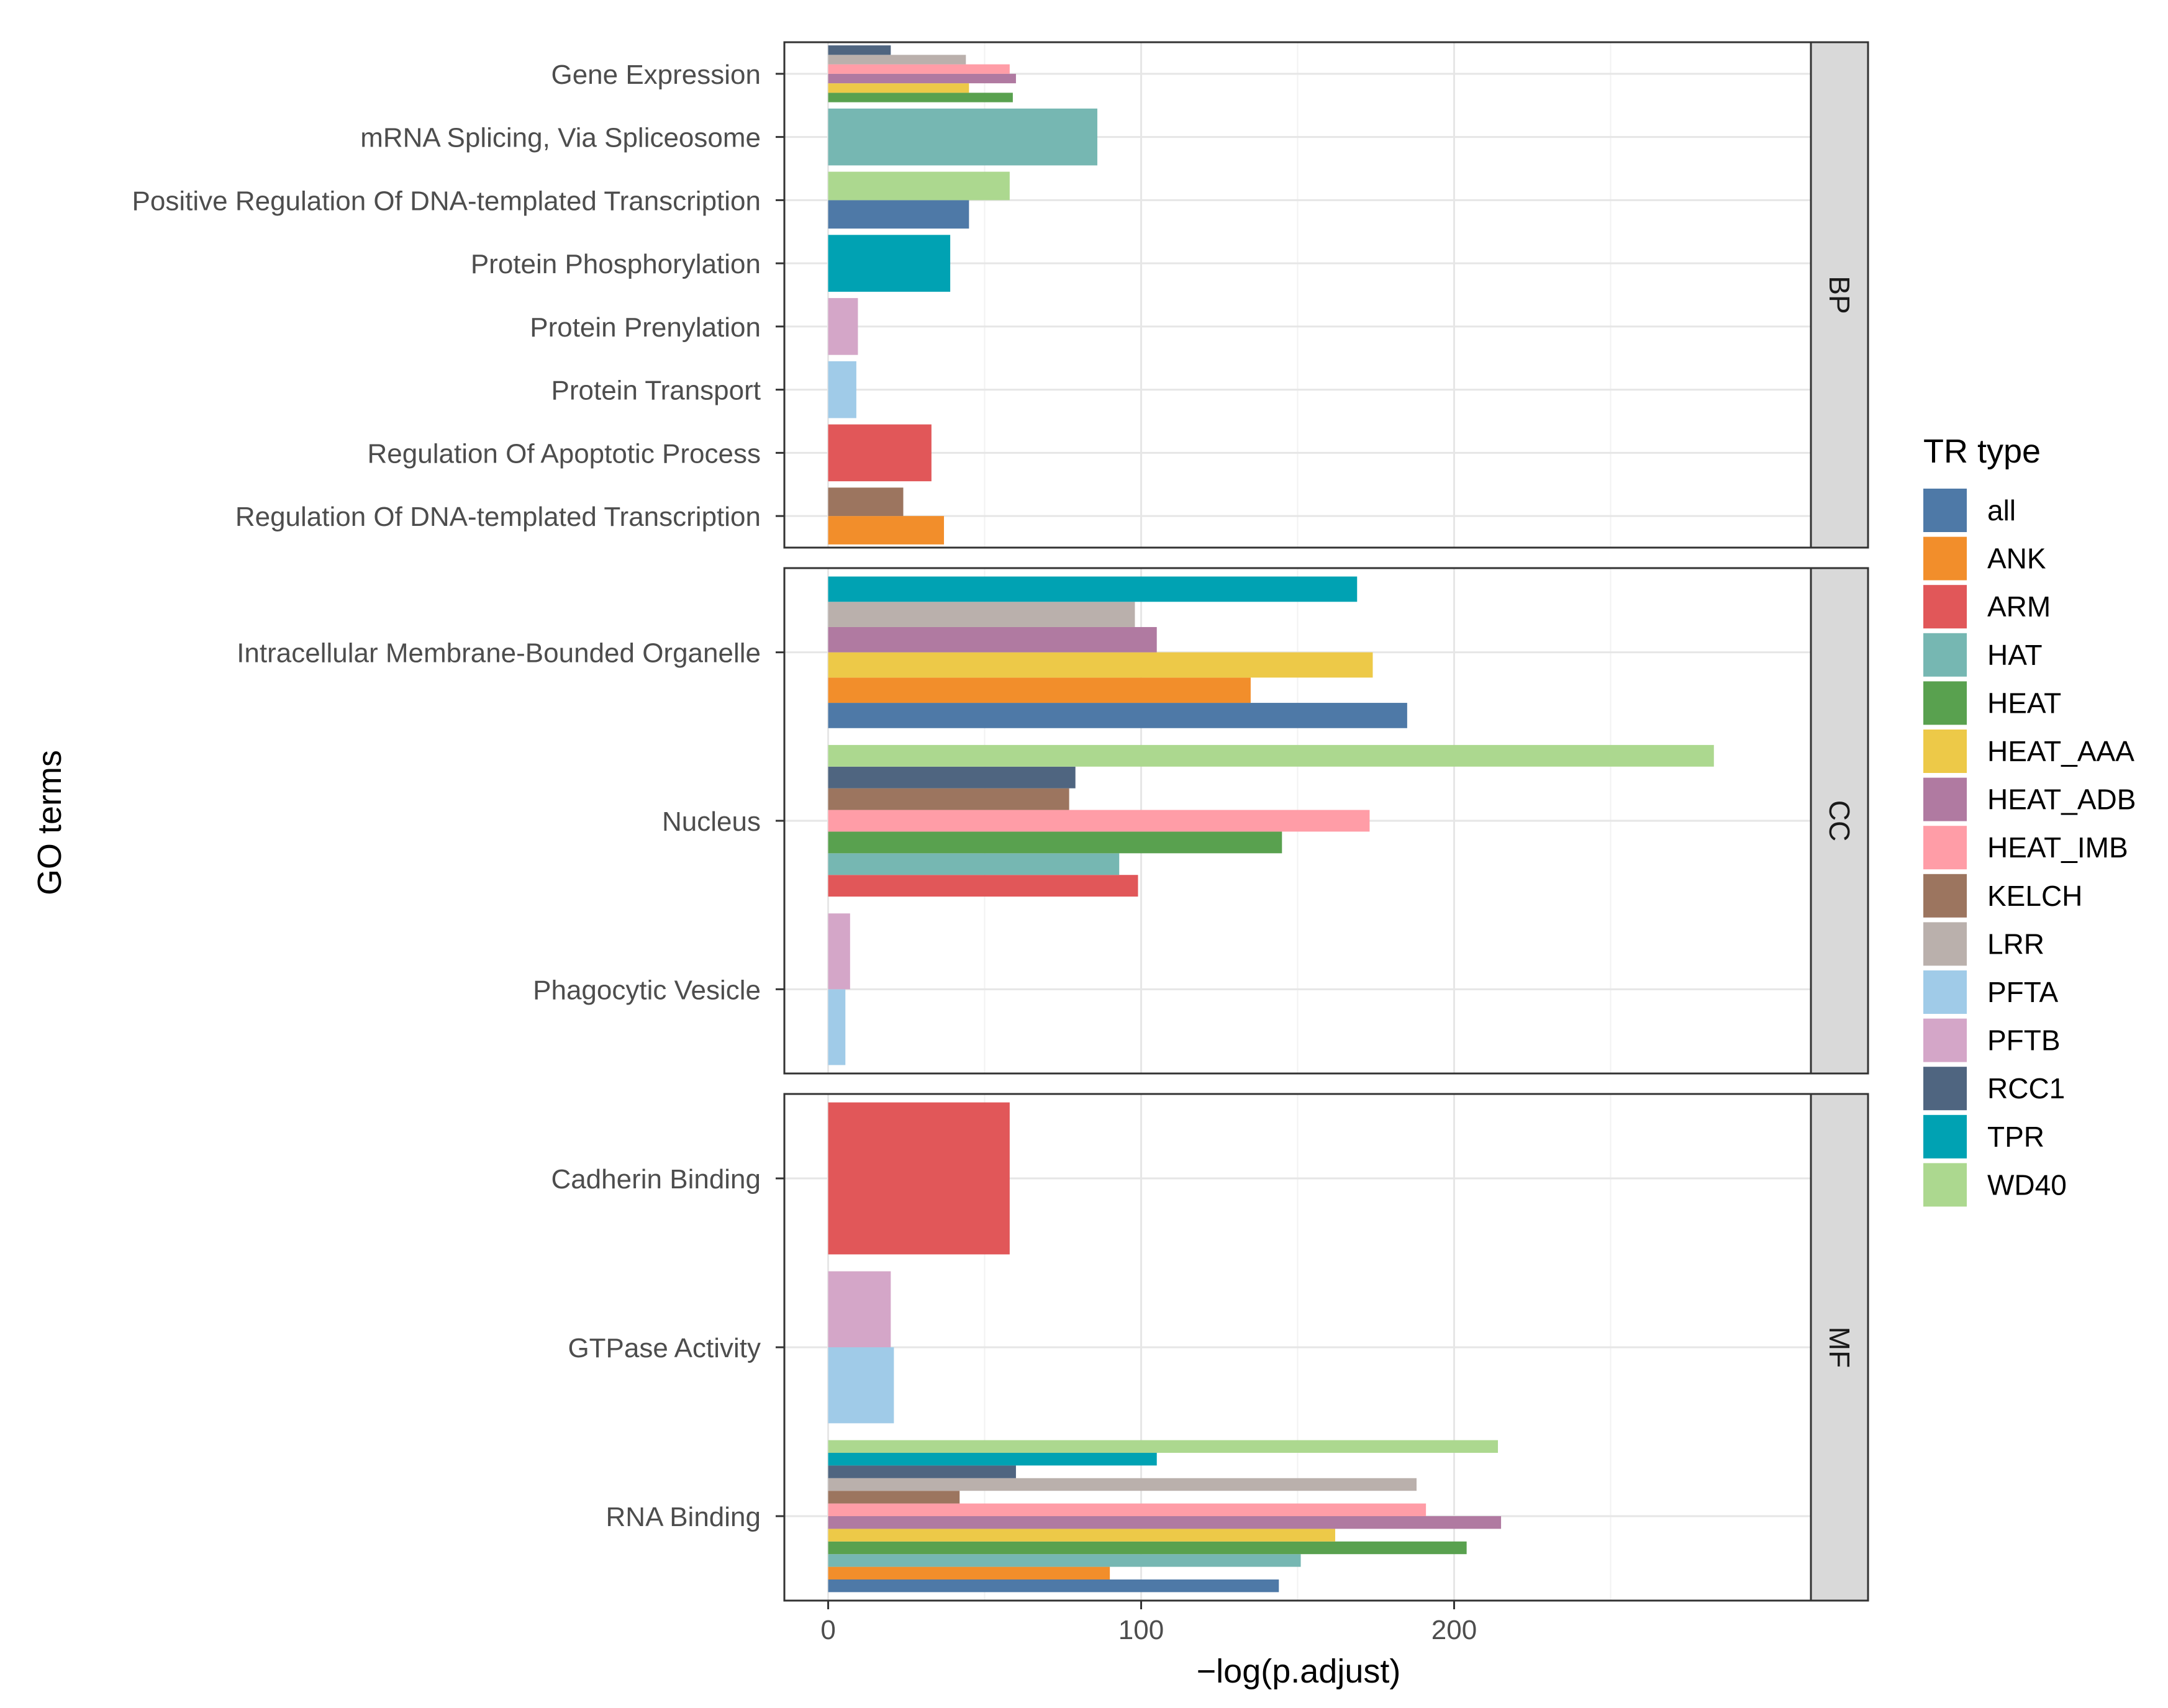 This screenshot has height=1708, width=2168. What do you see at coordinates (1127, 1509) in the screenshot?
I see `bar-mf-rna-binding-heat-imb` at bounding box center [1127, 1509].